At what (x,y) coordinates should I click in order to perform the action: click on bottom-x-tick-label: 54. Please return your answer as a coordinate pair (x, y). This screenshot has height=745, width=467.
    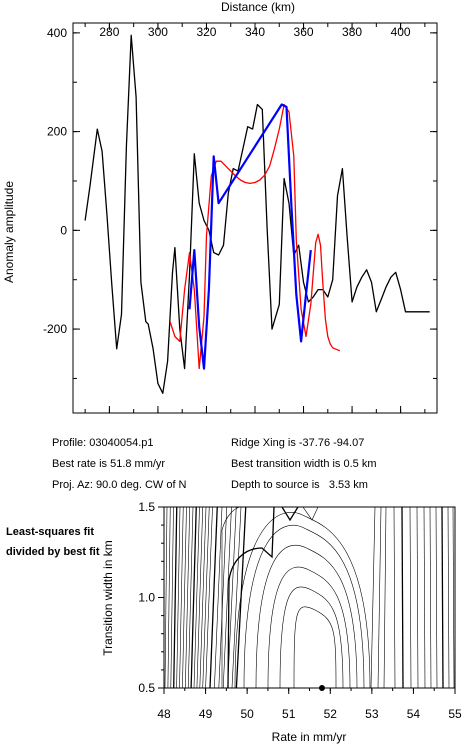
    Looking at the image, I should click on (414, 714).